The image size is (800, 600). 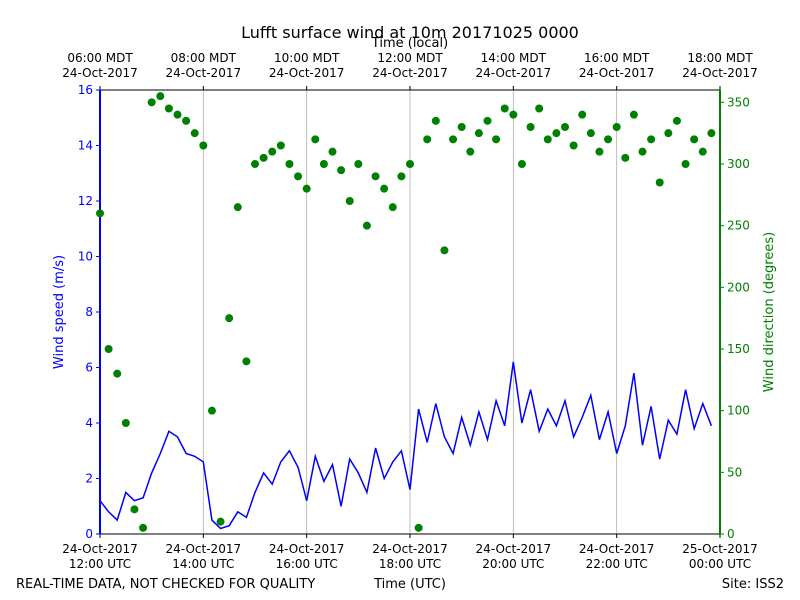 I want to click on y-tick-label: 14, so click(x=85, y=146).